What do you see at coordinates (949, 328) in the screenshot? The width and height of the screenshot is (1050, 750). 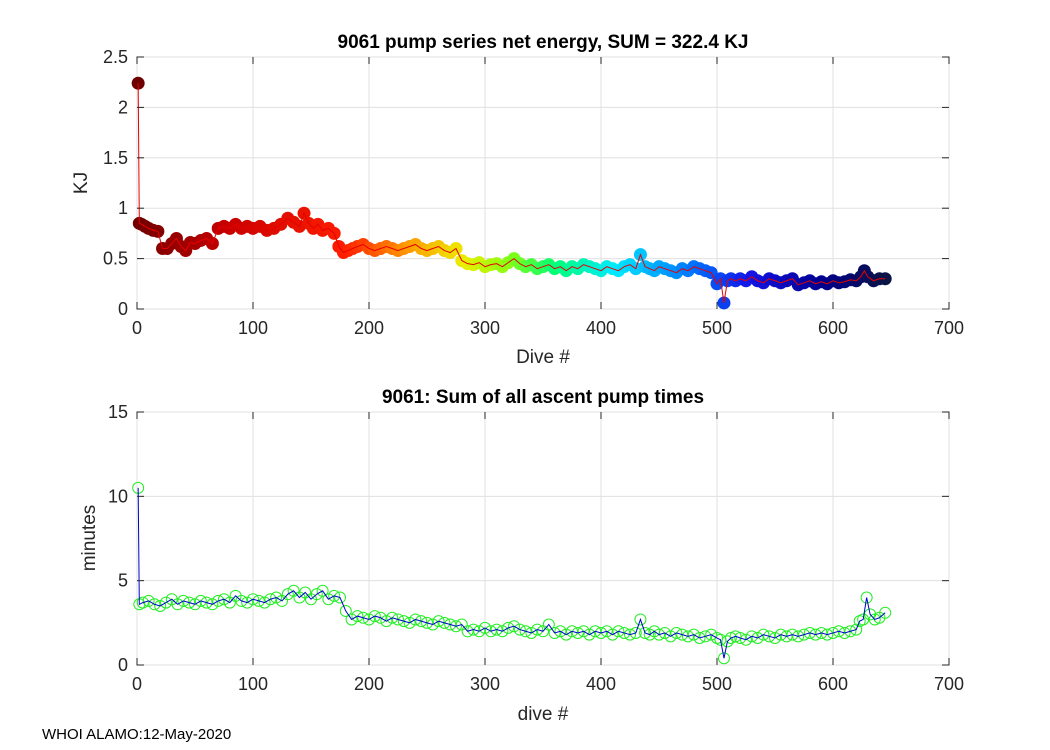 I see `energy-xtick-label: 700` at bounding box center [949, 328].